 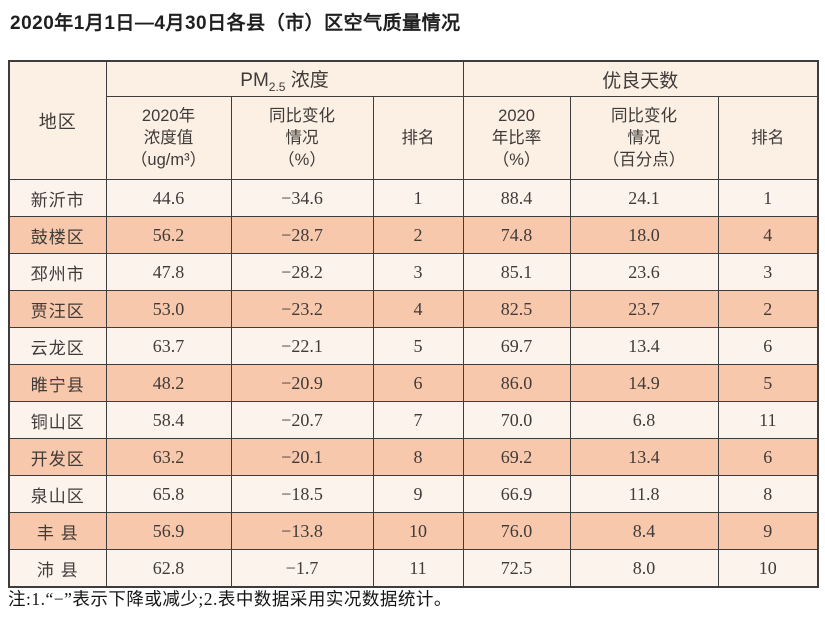 I want to click on good-change-cell: 14.9, so click(x=644, y=383).